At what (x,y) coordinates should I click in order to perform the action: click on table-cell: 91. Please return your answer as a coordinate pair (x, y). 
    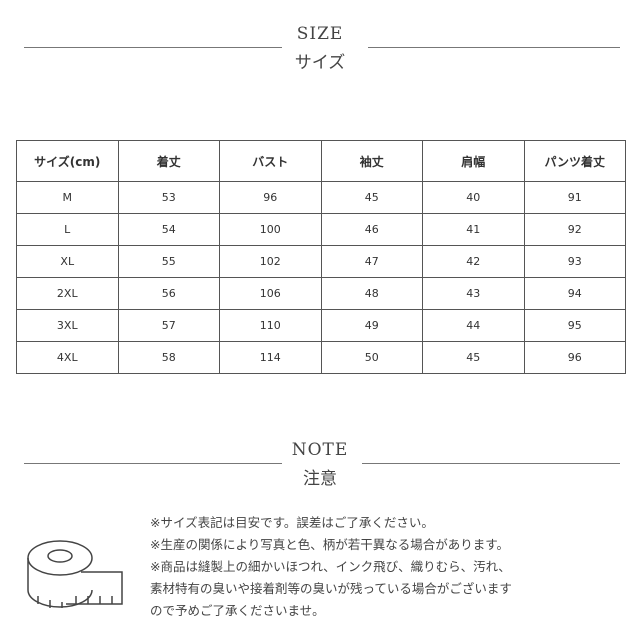
    Looking at the image, I should click on (574, 197).